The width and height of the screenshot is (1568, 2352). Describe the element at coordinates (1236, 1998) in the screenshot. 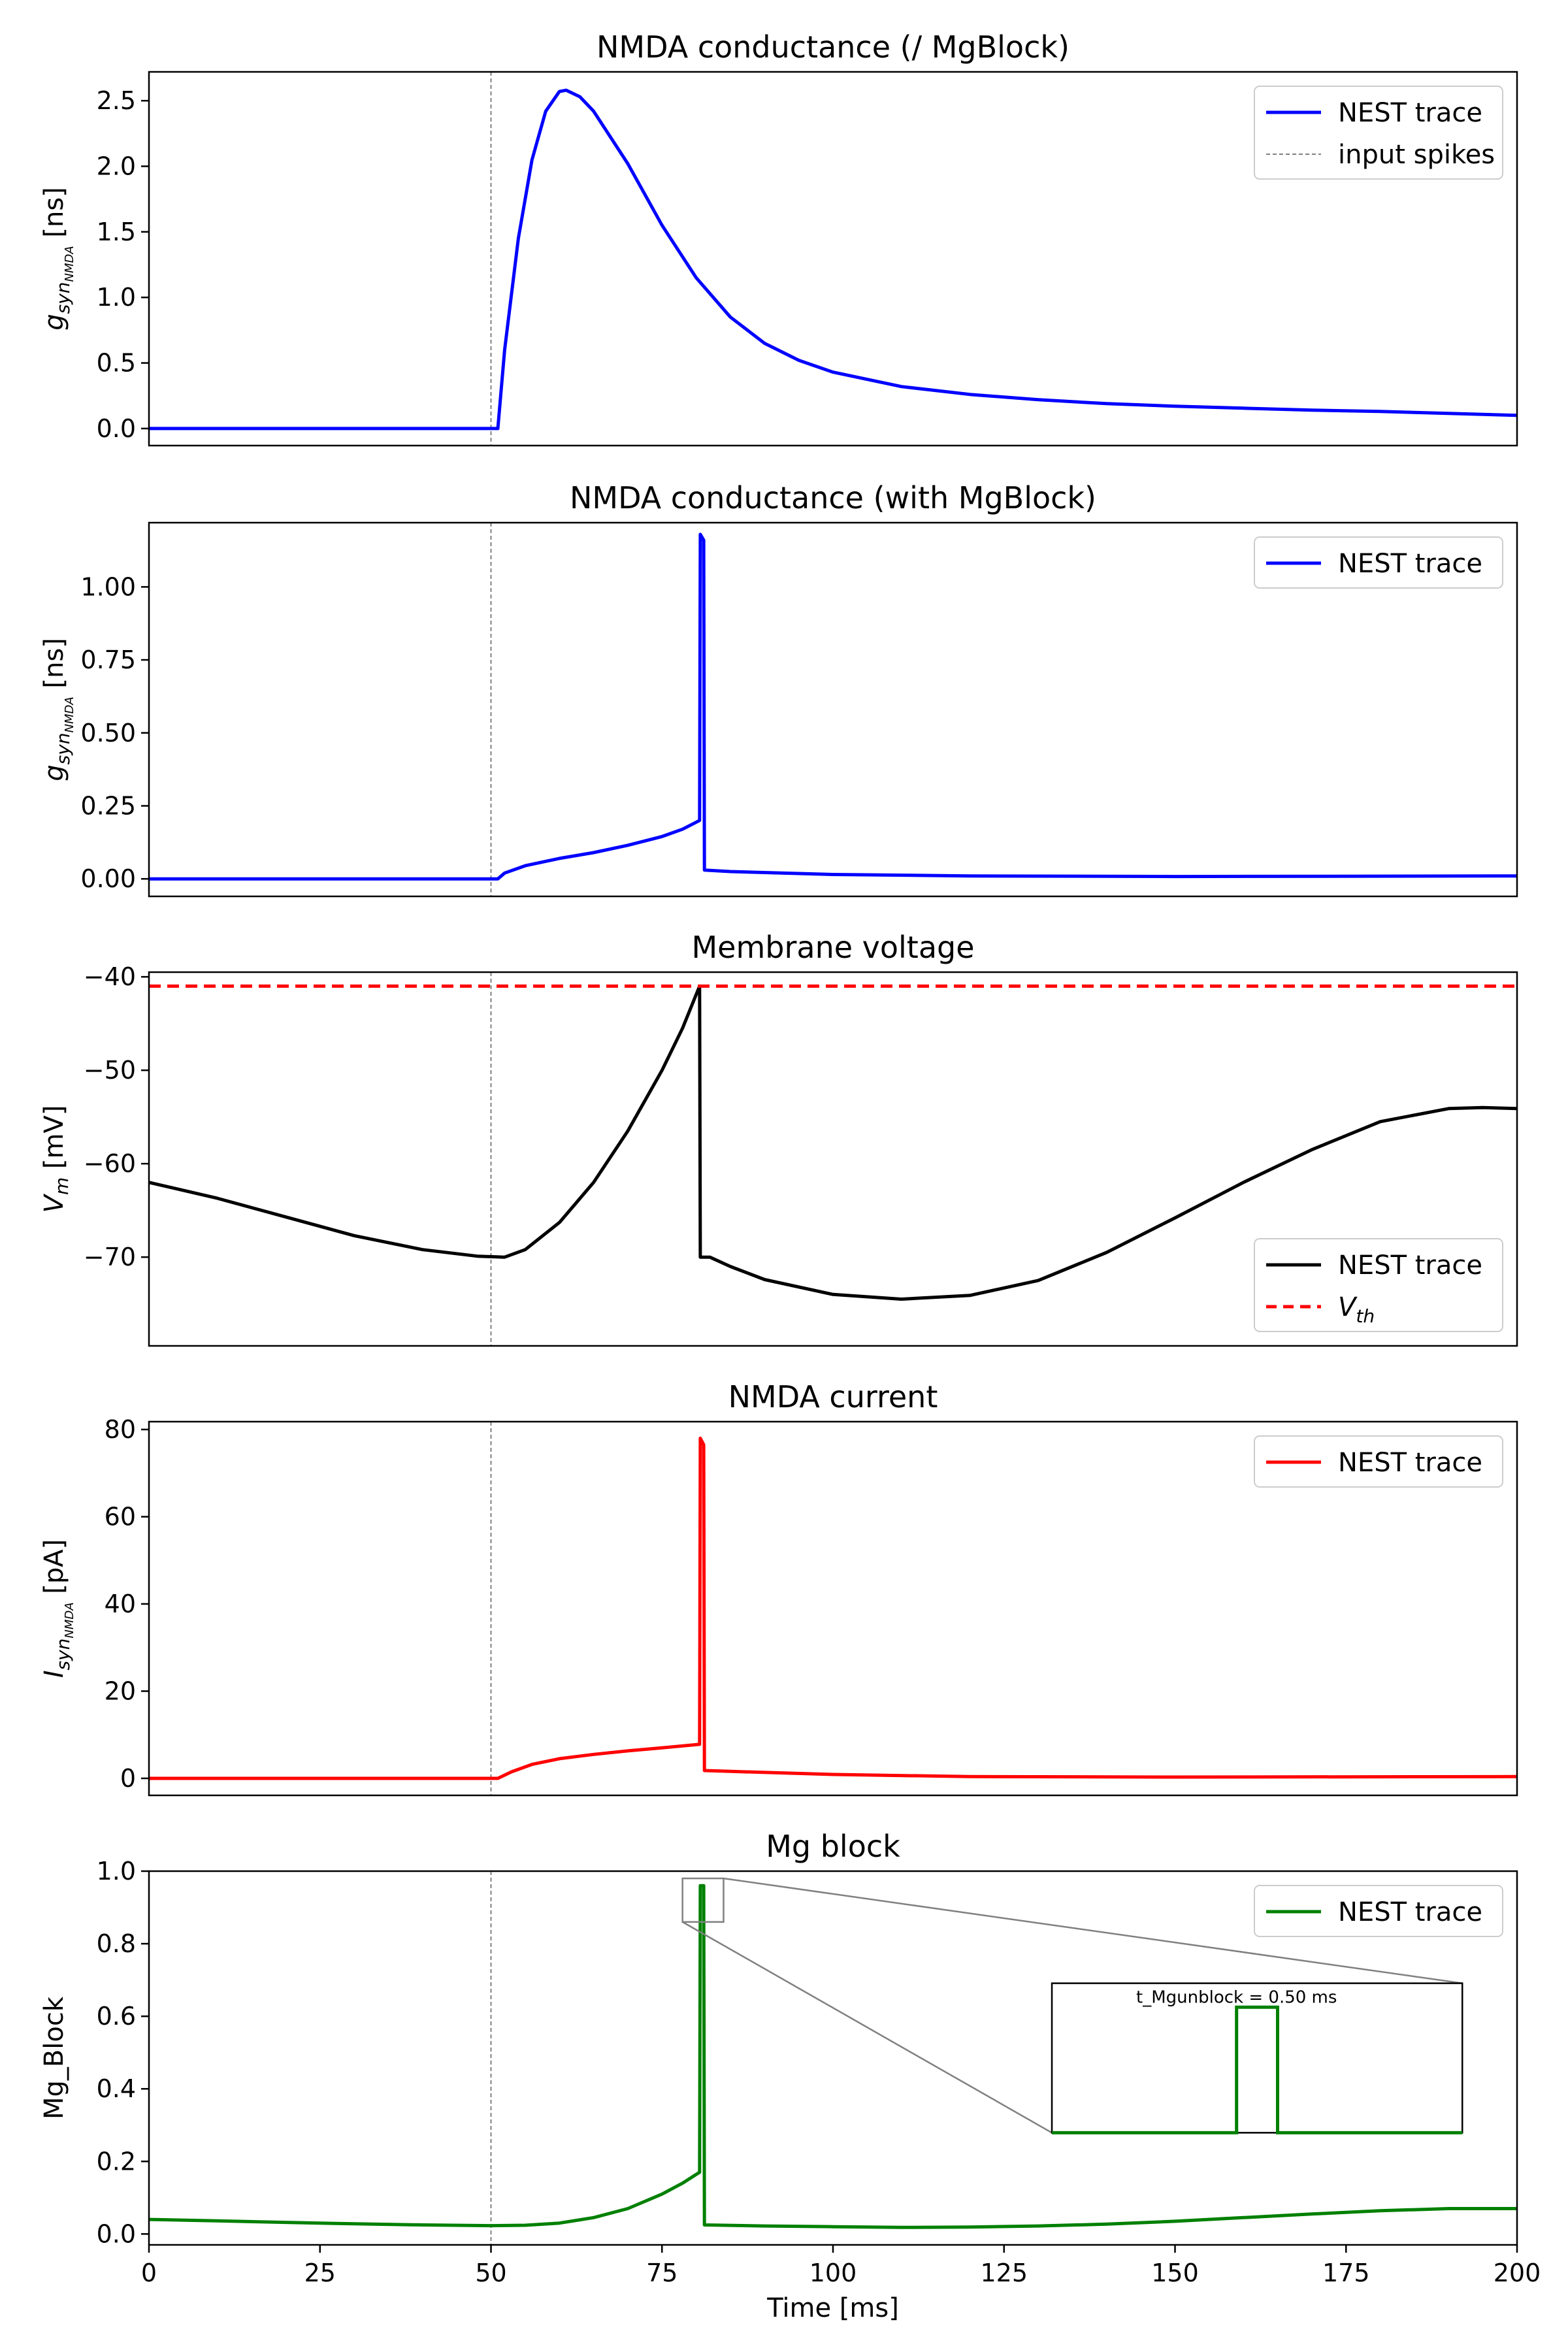

I see `inset-label: t_Mgunblock = 0.50 ms` at that location.